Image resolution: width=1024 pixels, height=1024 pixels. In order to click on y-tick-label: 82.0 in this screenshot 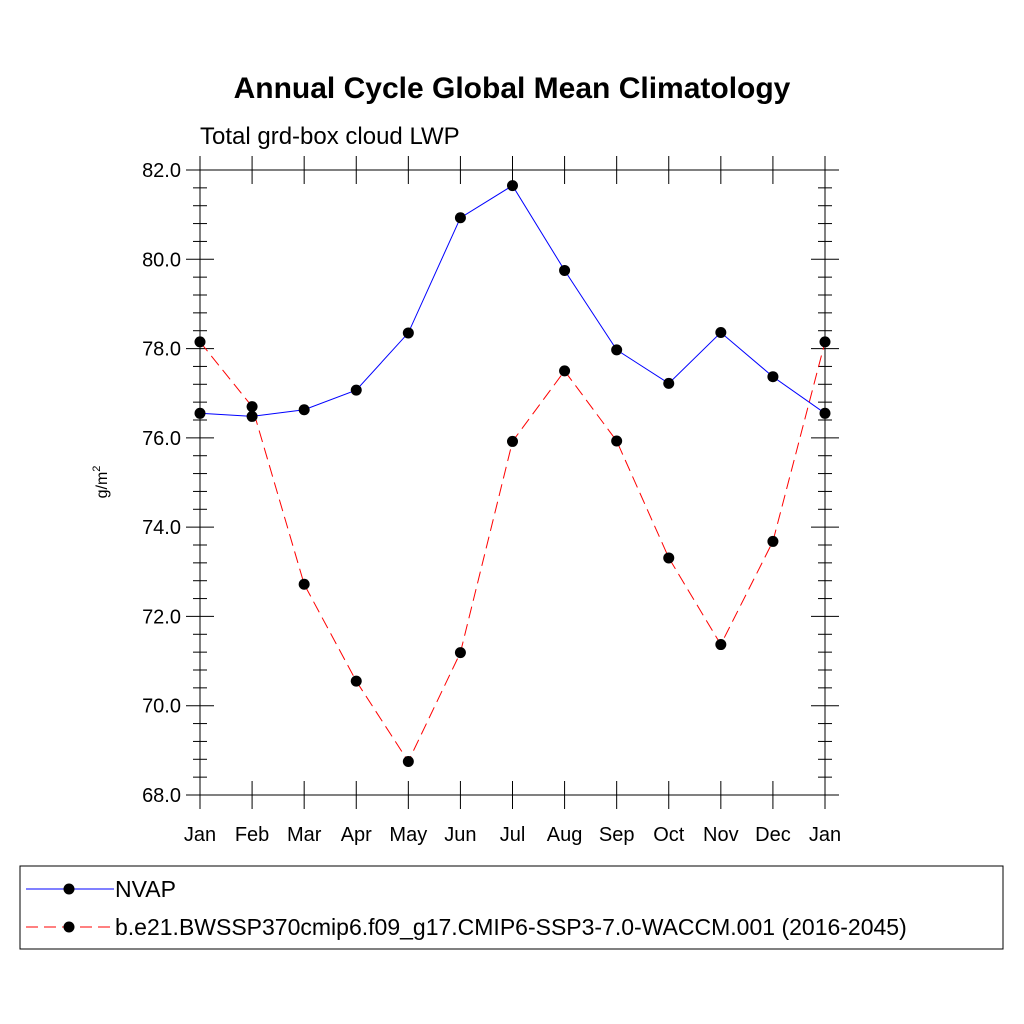, I will do `click(161, 171)`.